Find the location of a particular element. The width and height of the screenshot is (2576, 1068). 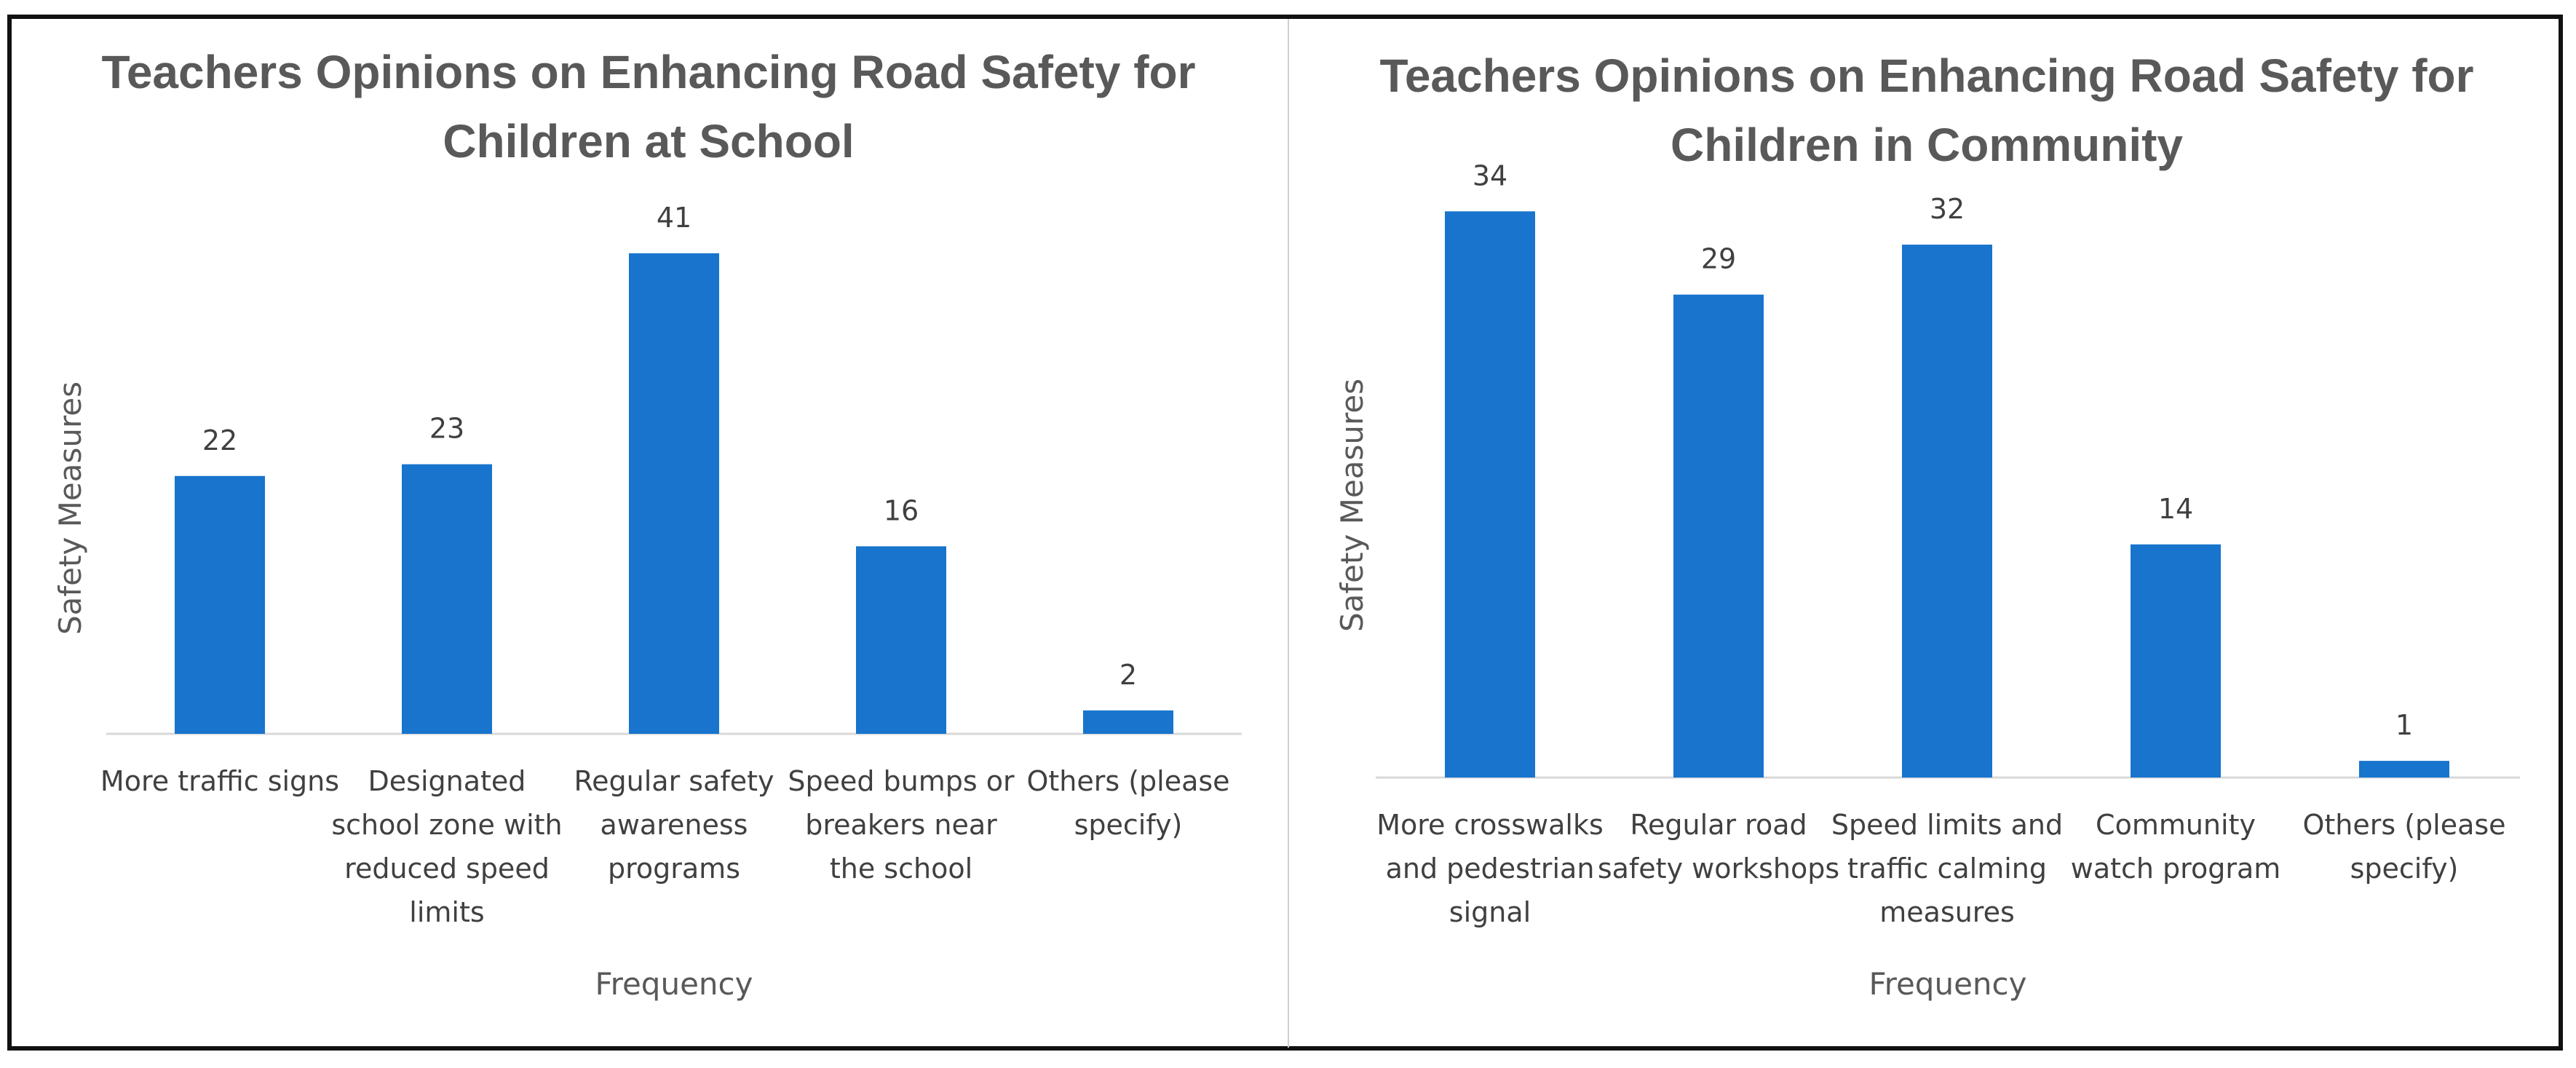

x-tick-label: measures is located at coordinates (1947, 912).